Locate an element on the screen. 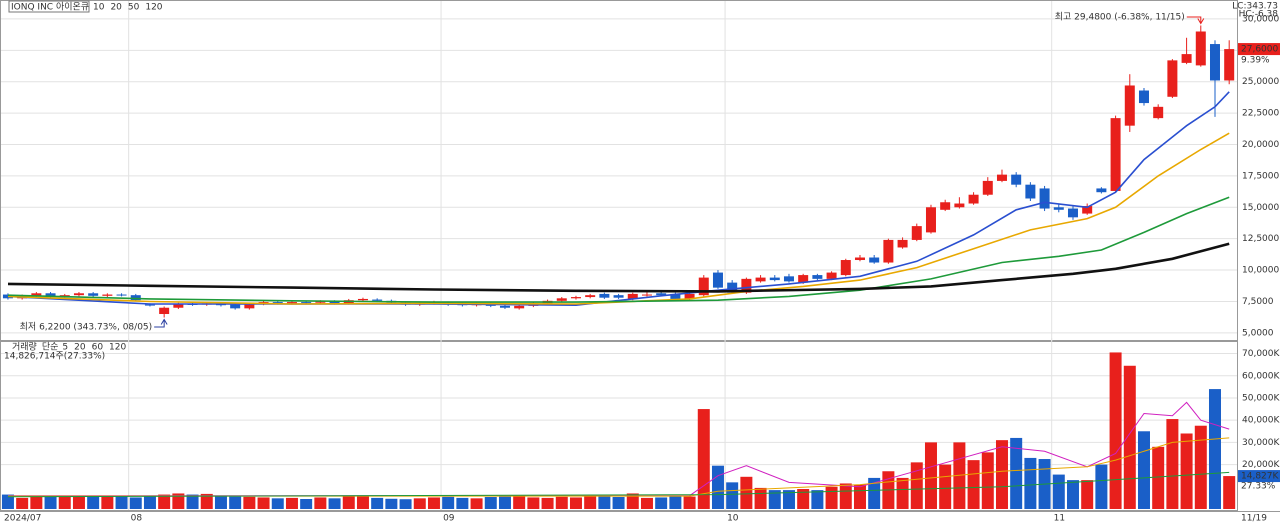  y-tick-label: 25,0000 is located at coordinates (1260, 82).